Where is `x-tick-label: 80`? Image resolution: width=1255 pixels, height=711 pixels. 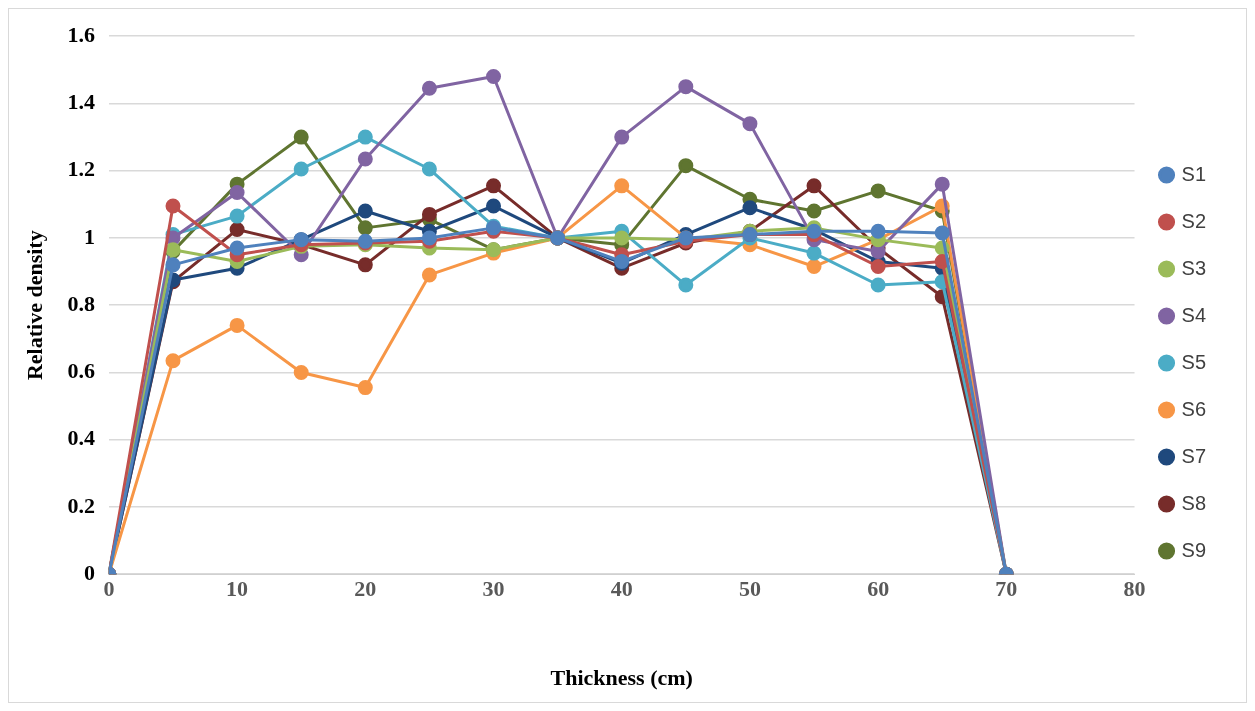
x-tick-label: 80 is located at coordinates (1134, 589).